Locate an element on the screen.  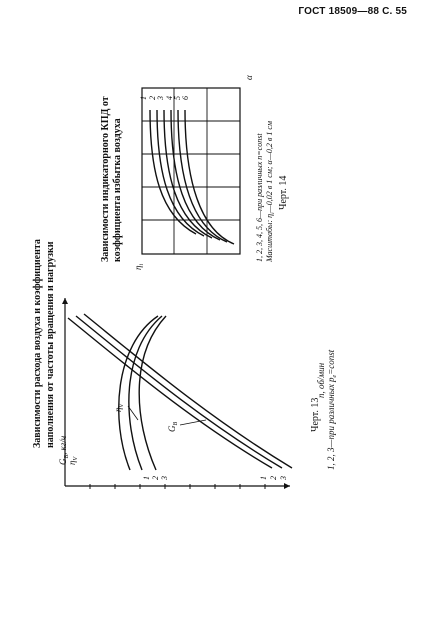
fig13-caption: 1, 2, 3—при различных pe=const is located at coordinates (332, 409).